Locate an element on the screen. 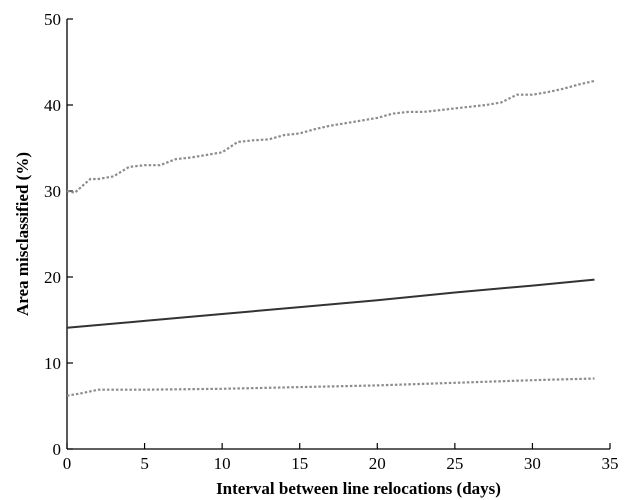 Image resolution: width=634 pixels, height=500 pixels. x-axis-title: Interval between line relocations (days) is located at coordinates (358, 488).